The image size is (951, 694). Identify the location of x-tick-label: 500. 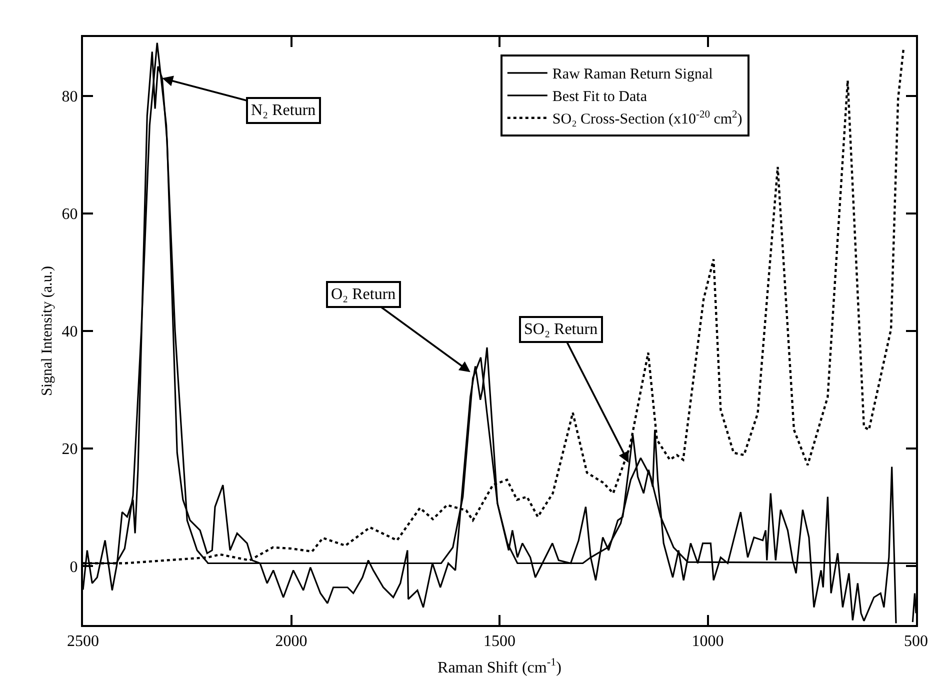
(916, 641).